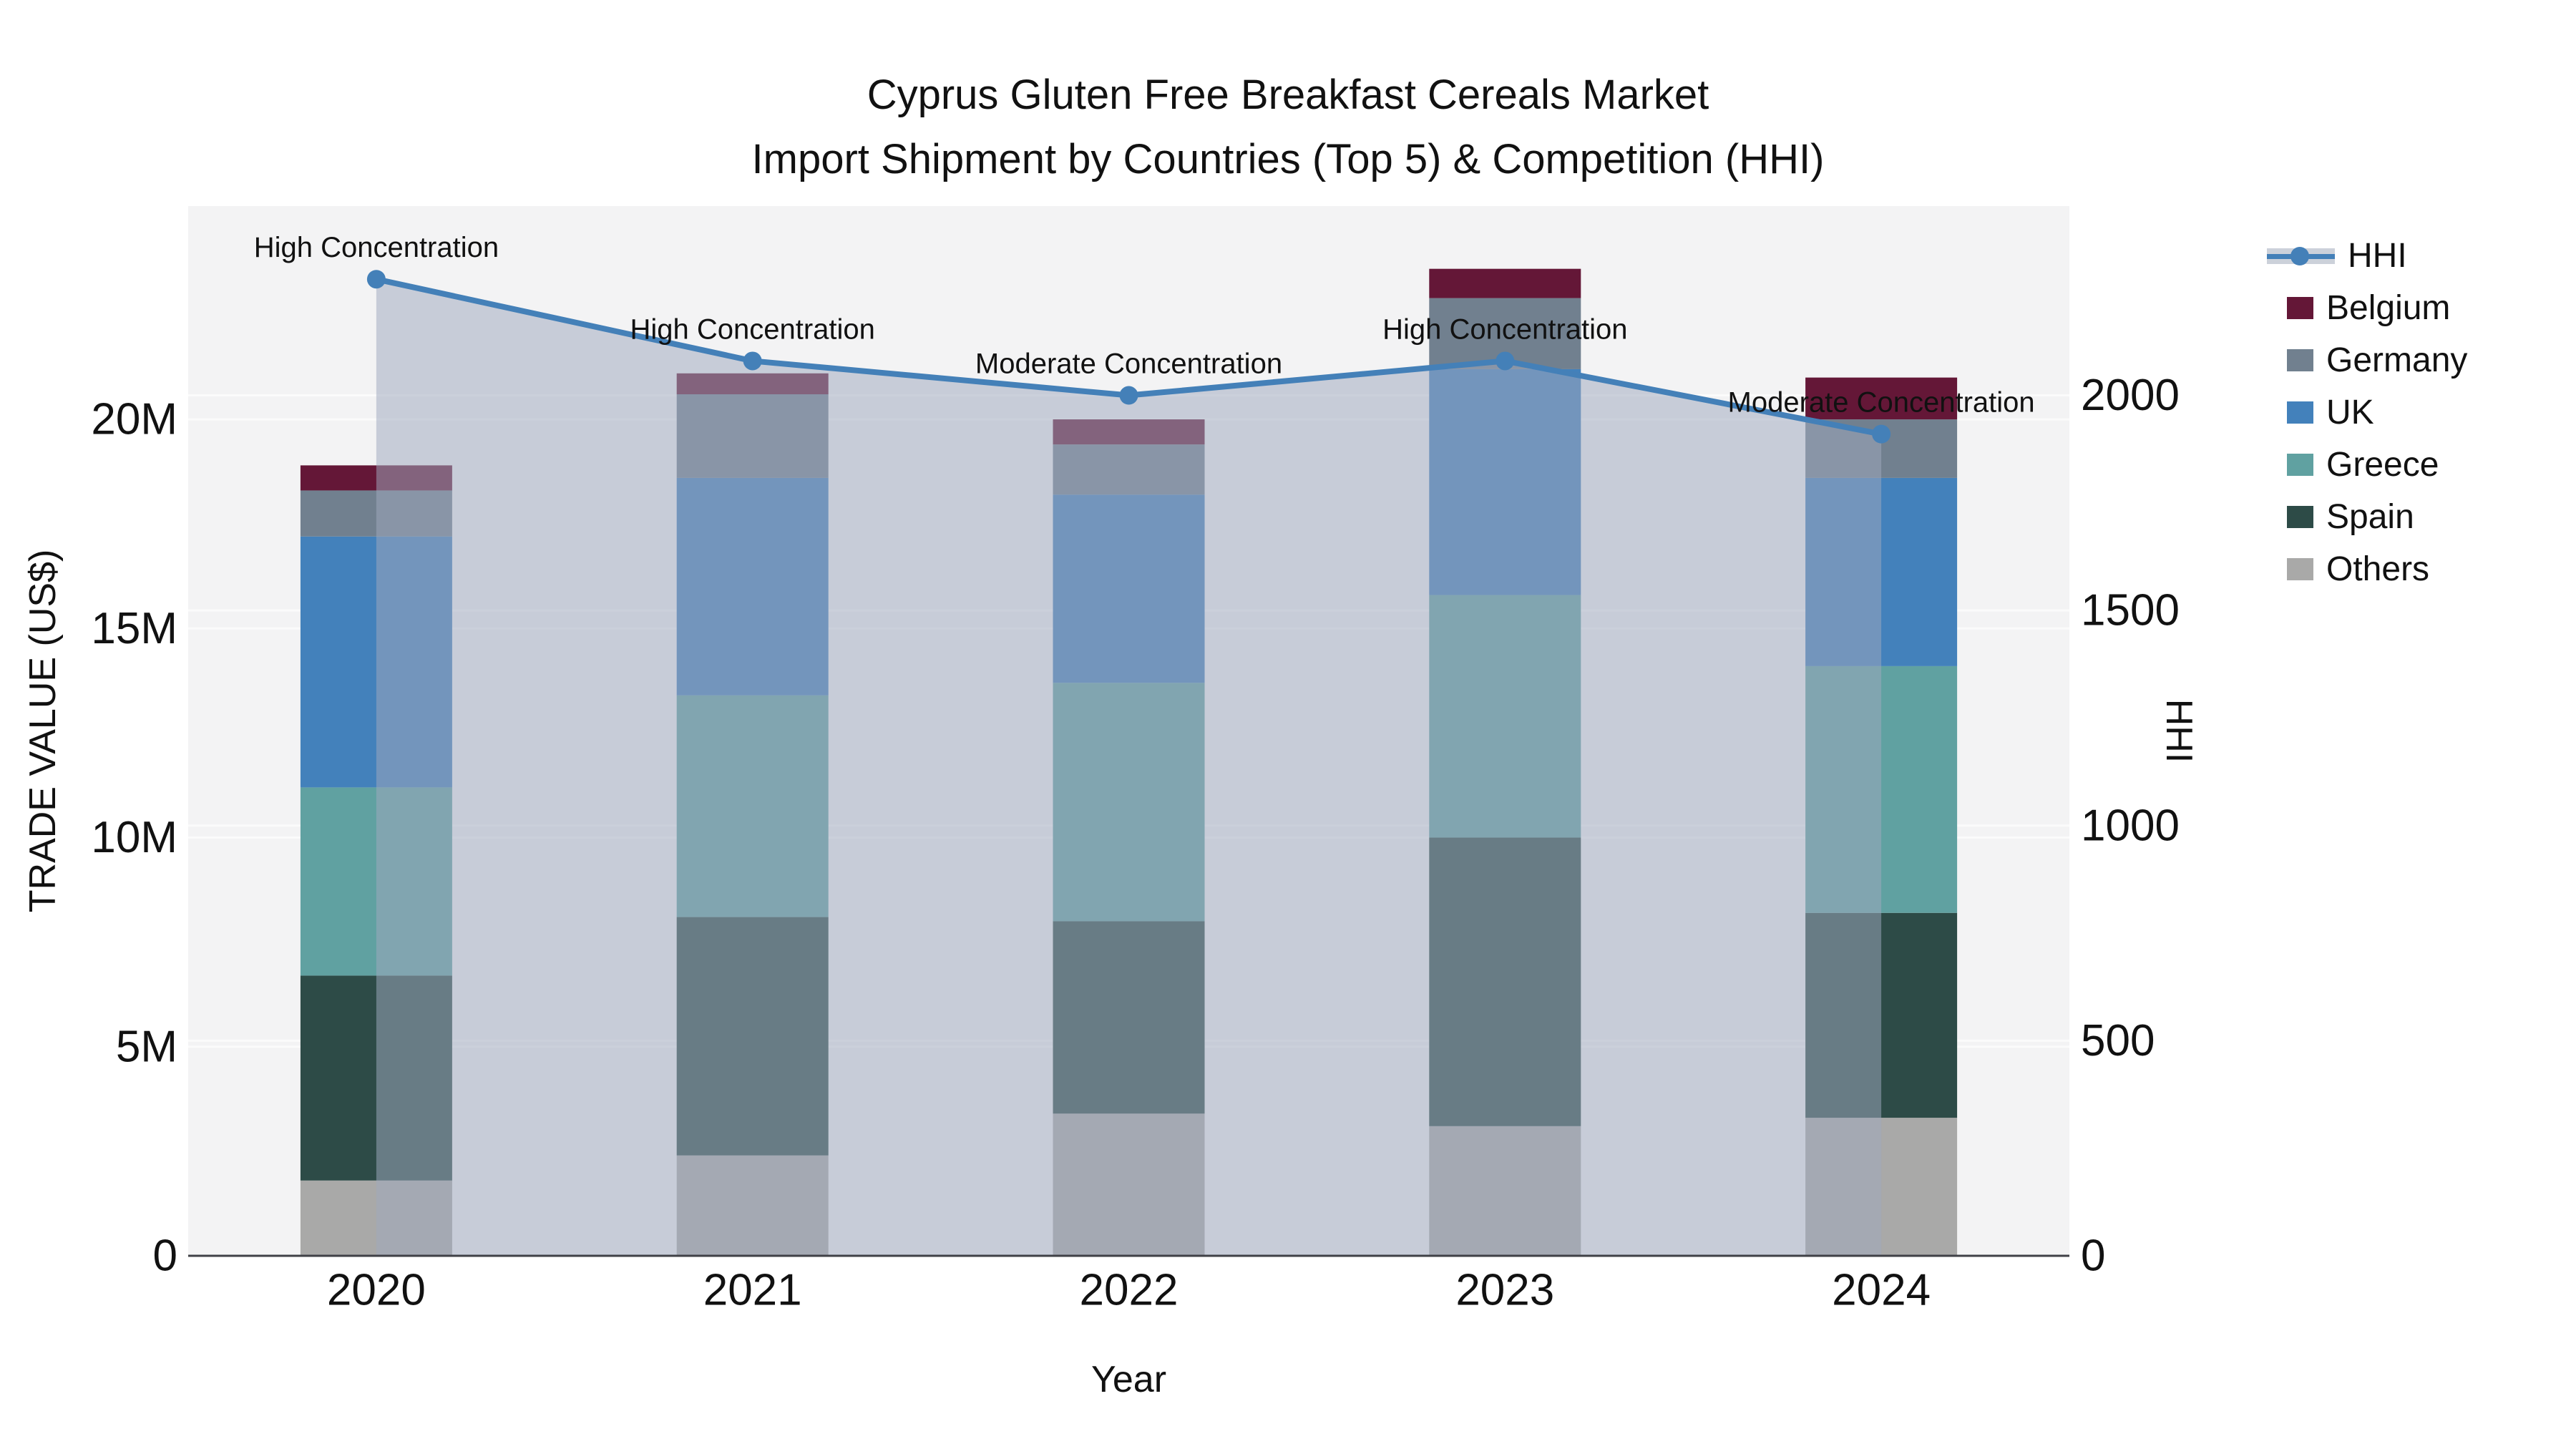 The width and height of the screenshot is (2576, 1449). Describe the element at coordinates (376, 279) in the screenshot. I see `hhi-marker-2020` at that location.